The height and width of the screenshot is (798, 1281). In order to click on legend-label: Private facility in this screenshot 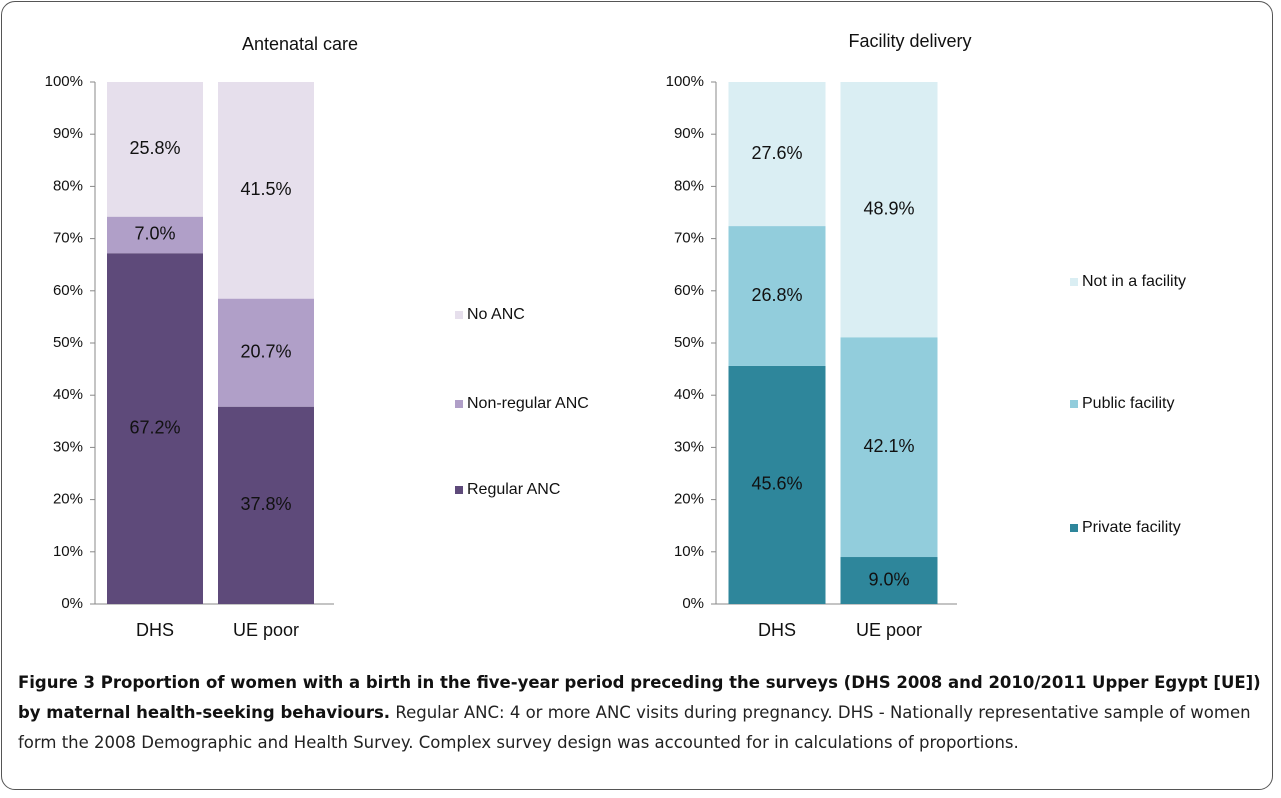, I will do `click(1131, 527)`.